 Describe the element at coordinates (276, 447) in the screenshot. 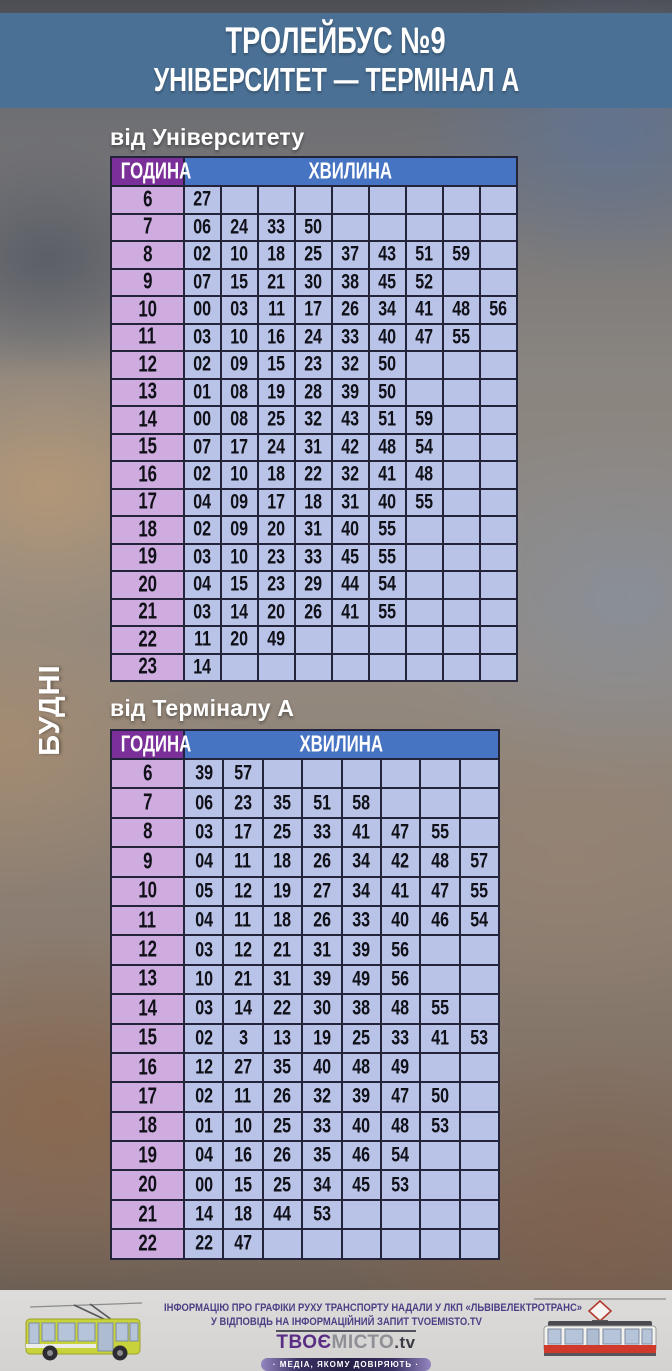

I see `minute-cell: 24` at that location.